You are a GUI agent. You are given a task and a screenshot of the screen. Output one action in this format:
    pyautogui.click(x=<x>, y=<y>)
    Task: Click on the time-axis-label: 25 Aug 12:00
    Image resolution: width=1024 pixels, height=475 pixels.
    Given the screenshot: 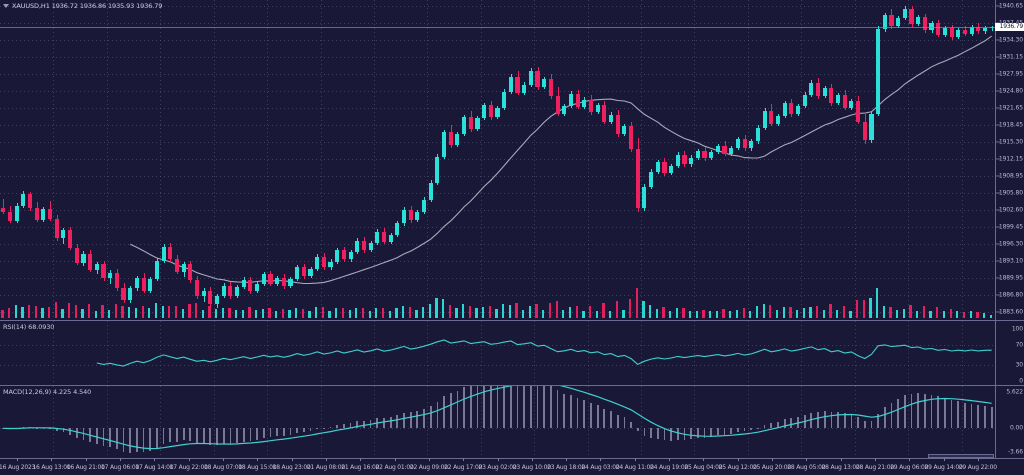 What is the action you would take?
    pyautogui.click(x=737, y=467)
    